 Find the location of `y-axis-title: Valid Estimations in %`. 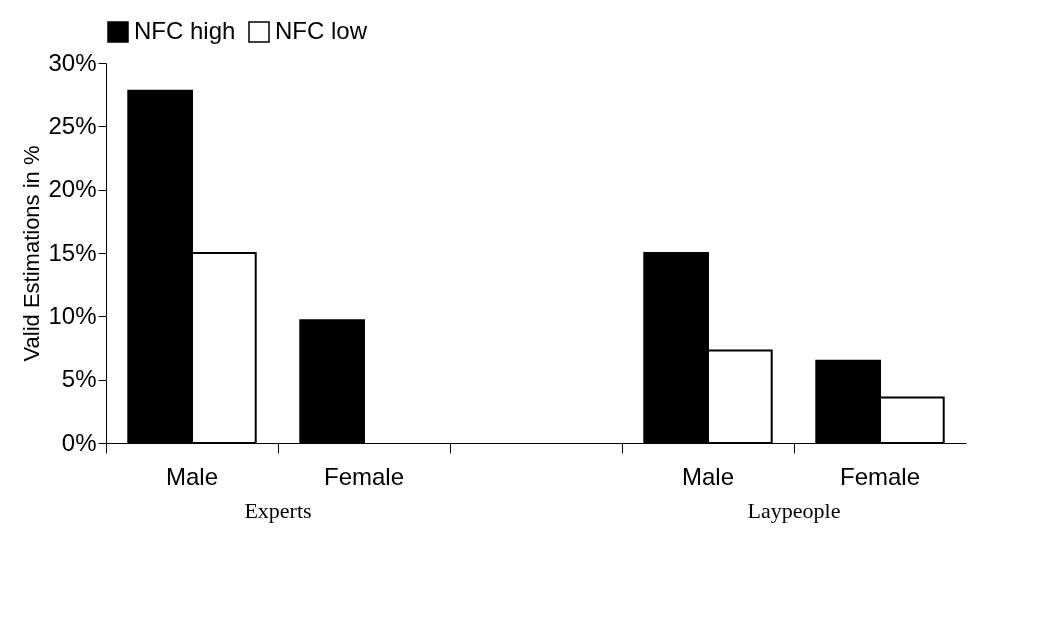

y-axis-title: Valid Estimations in % is located at coordinates (32, 253).